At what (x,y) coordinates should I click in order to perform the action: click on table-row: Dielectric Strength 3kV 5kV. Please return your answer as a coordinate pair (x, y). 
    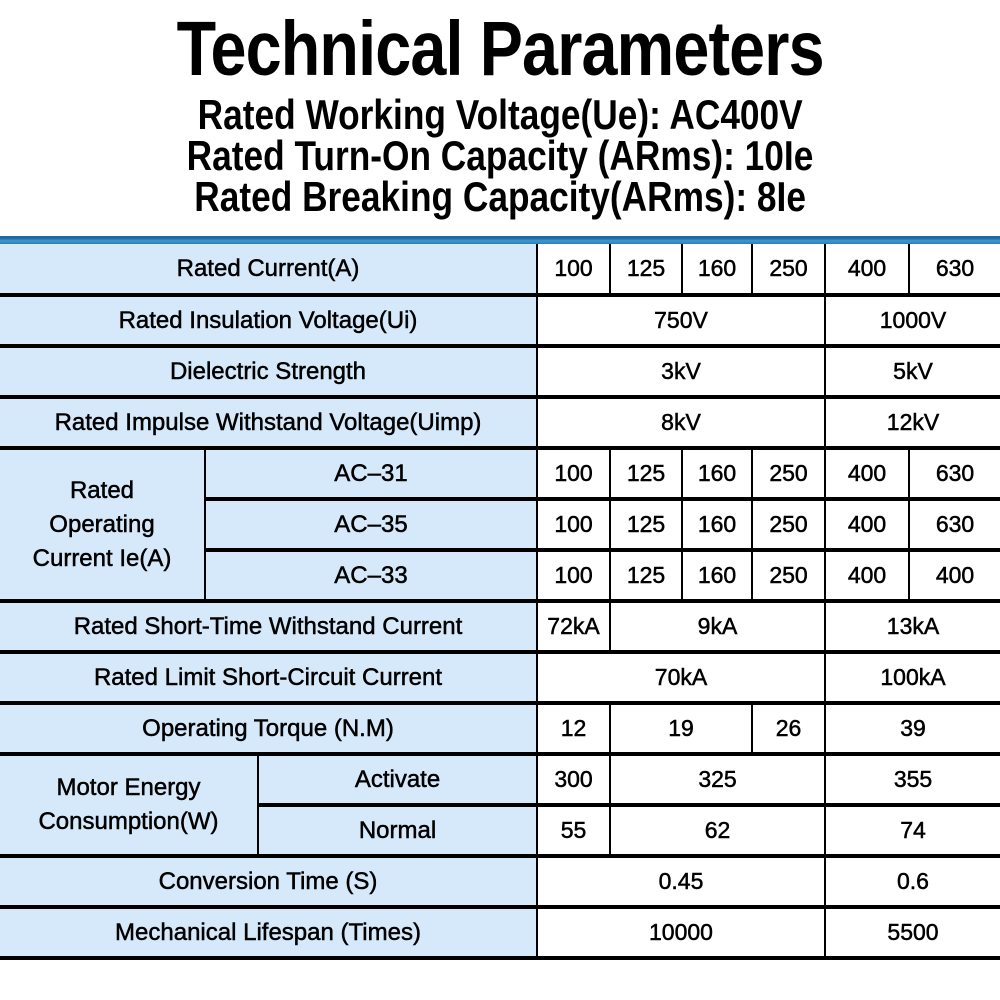
    Looking at the image, I should click on (500, 371).